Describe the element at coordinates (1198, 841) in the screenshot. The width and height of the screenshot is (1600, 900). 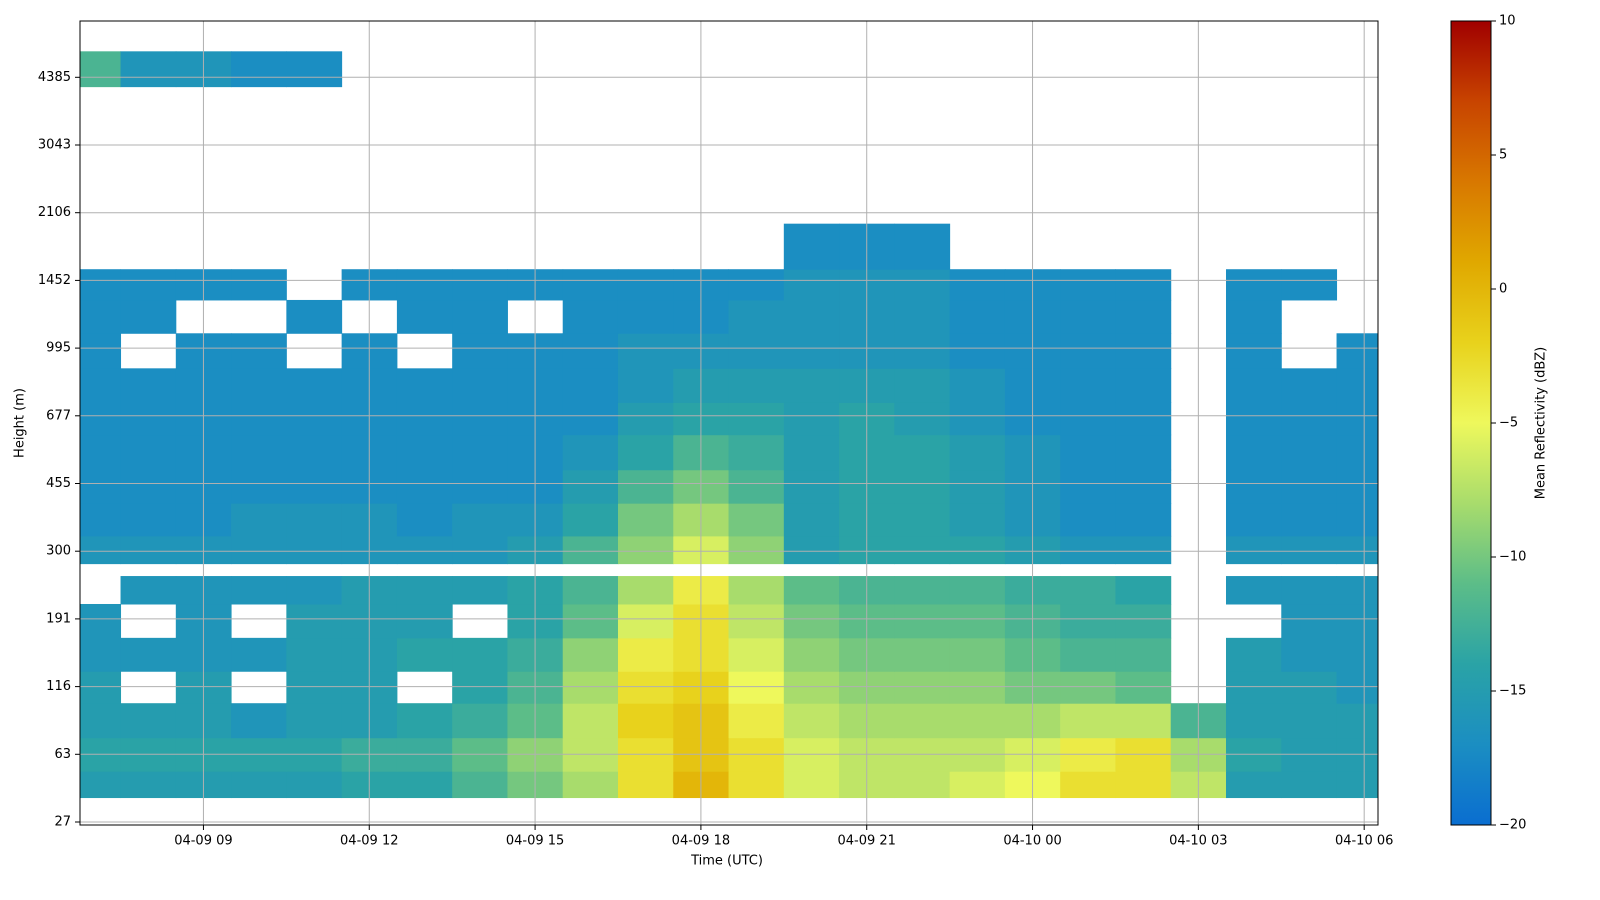
I see `x-tick-label: 04-10 03` at that location.